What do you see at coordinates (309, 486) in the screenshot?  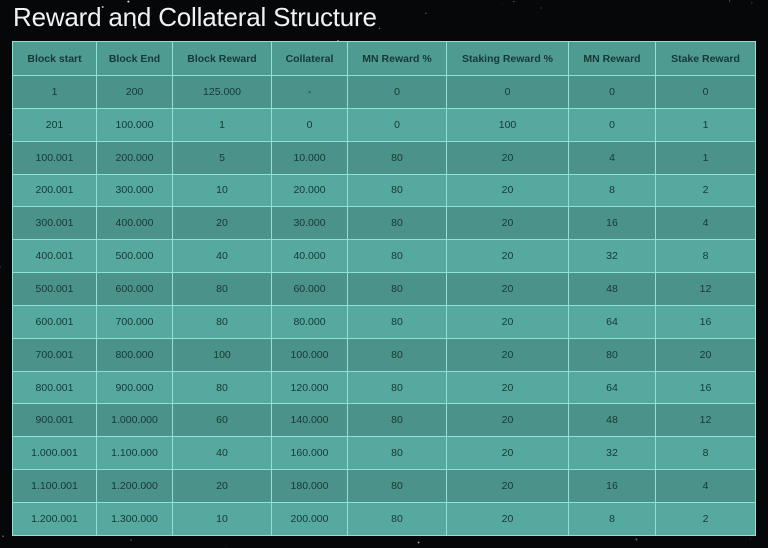 I see `cell-collateral: 180.000` at bounding box center [309, 486].